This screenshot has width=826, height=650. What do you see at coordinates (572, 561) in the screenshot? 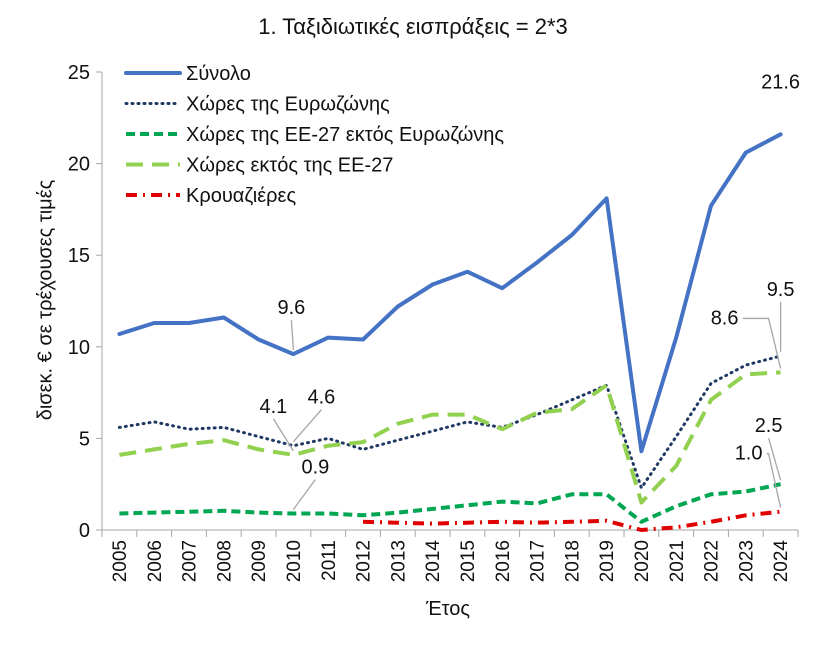
I see `x-tick-label: 2018` at bounding box center [572, 561].